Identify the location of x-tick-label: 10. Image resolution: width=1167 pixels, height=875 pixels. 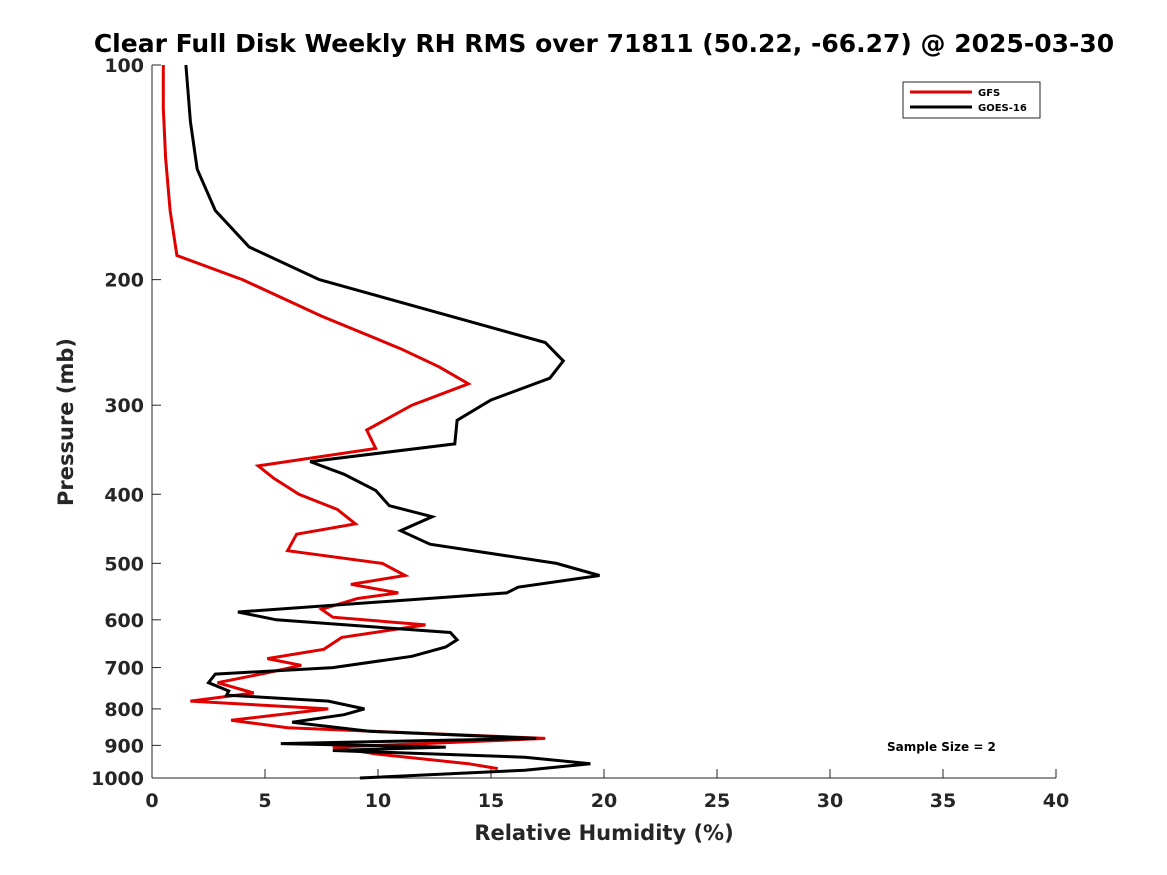
(378, 801).